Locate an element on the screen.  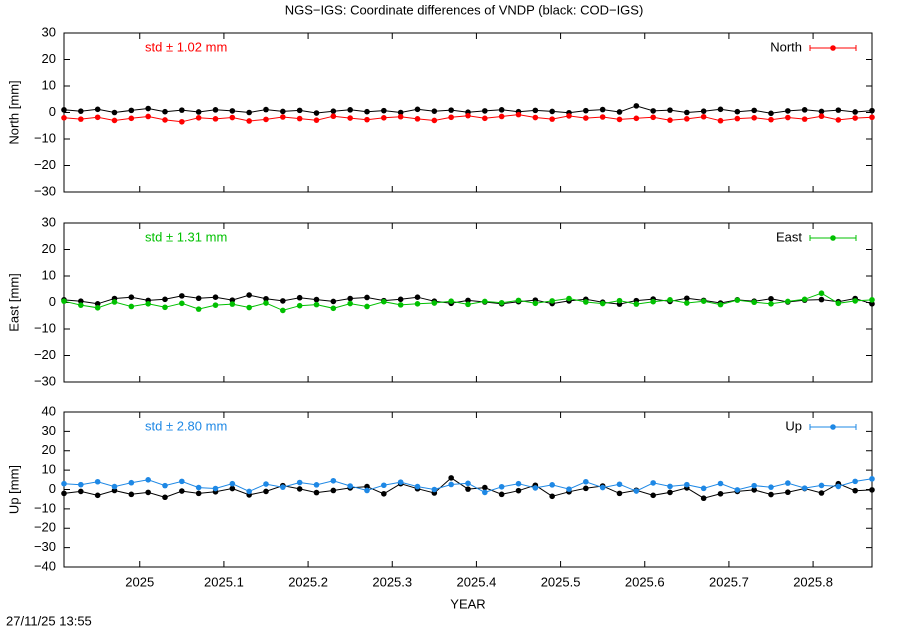
y-tick-label: −10 is located at coordinates (45, 507).